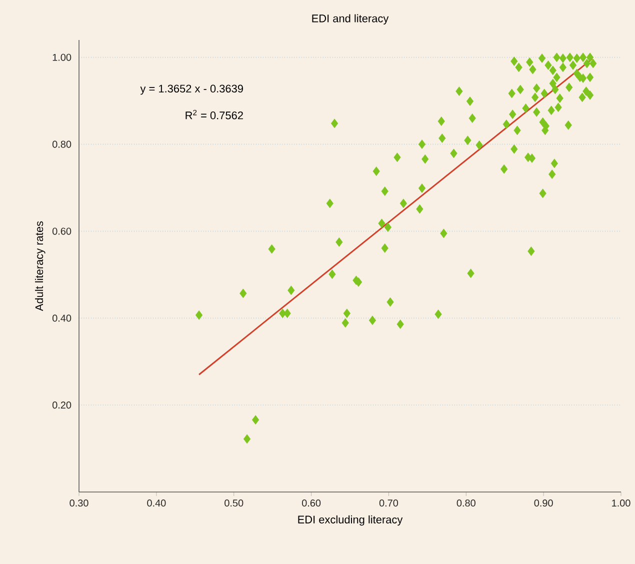 This screenshot has height=564, width=635. What do you see at coordinates (311, 503) in the screenshot?
I see `x-tick-label: 0.60` at bounding box center [311, 503].